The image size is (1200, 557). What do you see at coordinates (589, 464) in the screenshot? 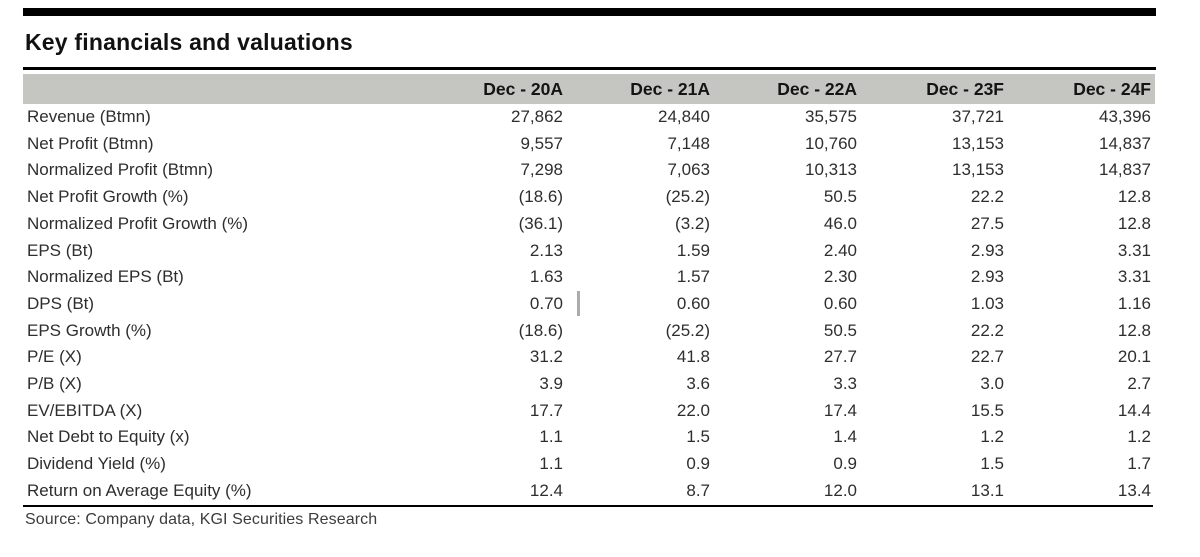
I see `table-row: Dividend Yield (%) 1.1 0.9 0.9 1.5 1.7` at bounding box center [589, 464].